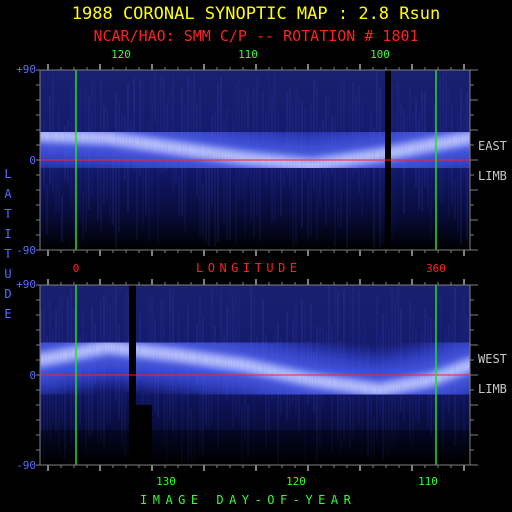 Image resolution: width=512 pixels, height=512 pixels. What do you see at coordinates (248, 500) in the screenshot?
I see `day-of-year-axis-label: IMAGE DAY-OF-YEAR` at bounding box center [248, 500].